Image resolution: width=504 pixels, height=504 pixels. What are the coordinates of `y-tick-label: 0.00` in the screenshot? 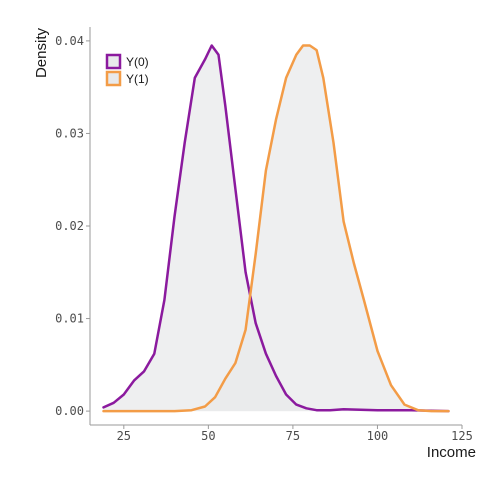 It's located at (69, 411).